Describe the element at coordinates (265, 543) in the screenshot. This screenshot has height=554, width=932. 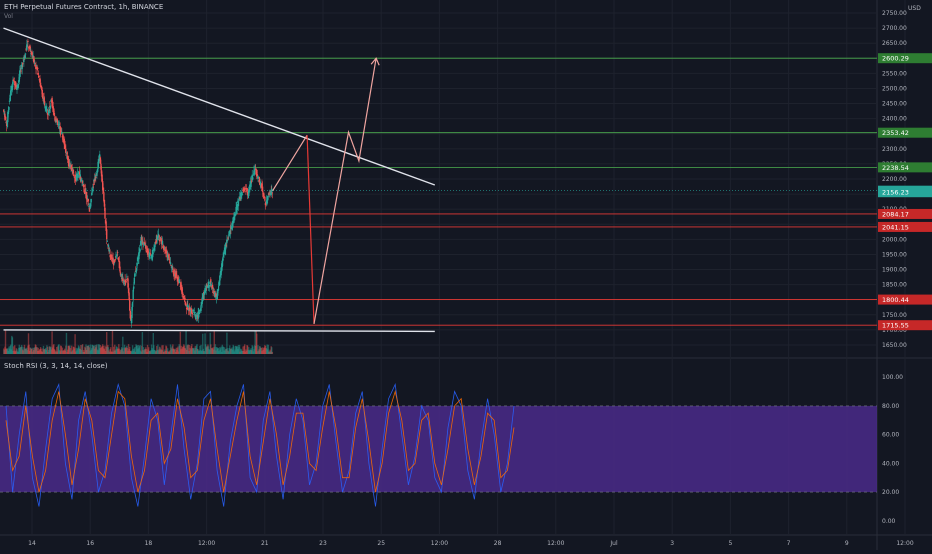
I see `x-tick-label: 21` at that location.